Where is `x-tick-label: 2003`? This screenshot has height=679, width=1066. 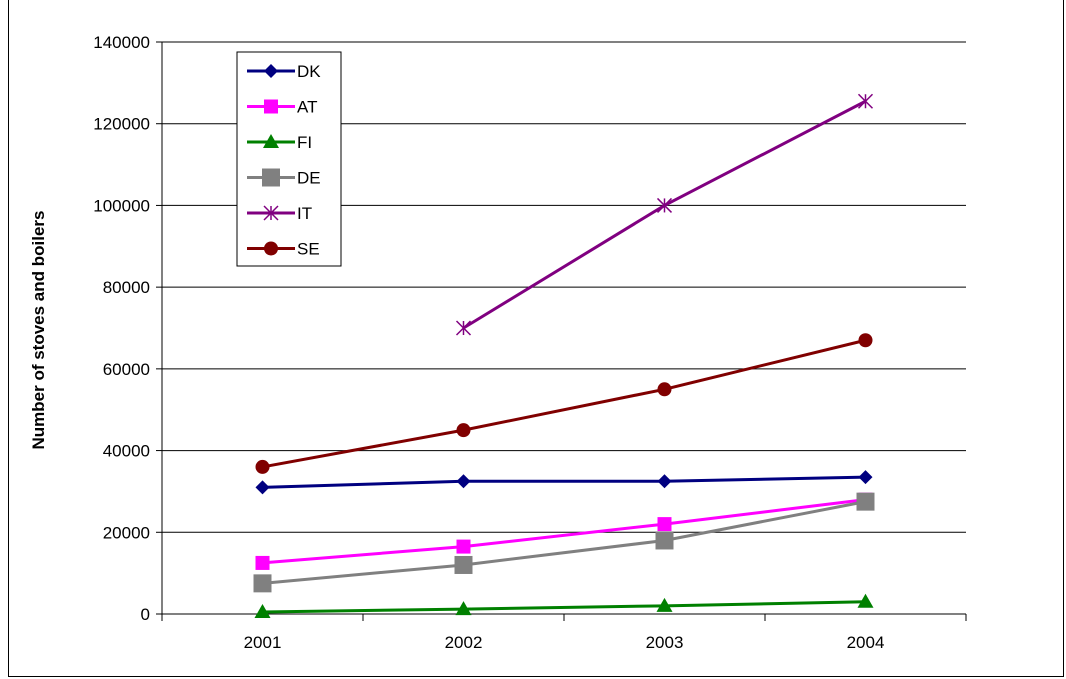
x-tick-label: 2003 is located at coordinates (665, 642).